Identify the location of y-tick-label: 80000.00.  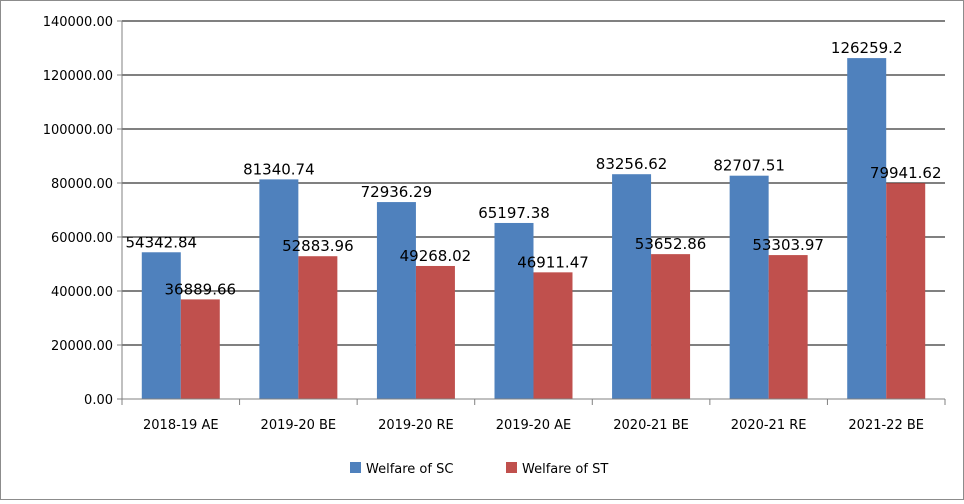
(82, 184).